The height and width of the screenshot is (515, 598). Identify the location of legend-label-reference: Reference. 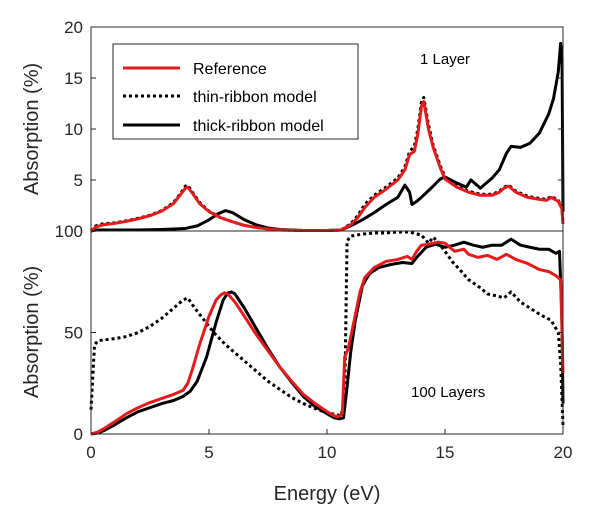
(230, 69).